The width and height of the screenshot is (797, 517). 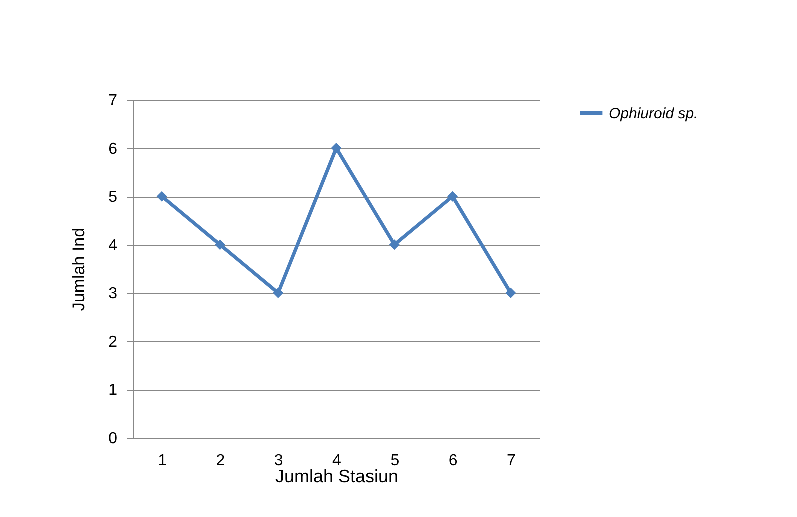 I want to click on y-tick-label: 0, so click(x=113, y=439).